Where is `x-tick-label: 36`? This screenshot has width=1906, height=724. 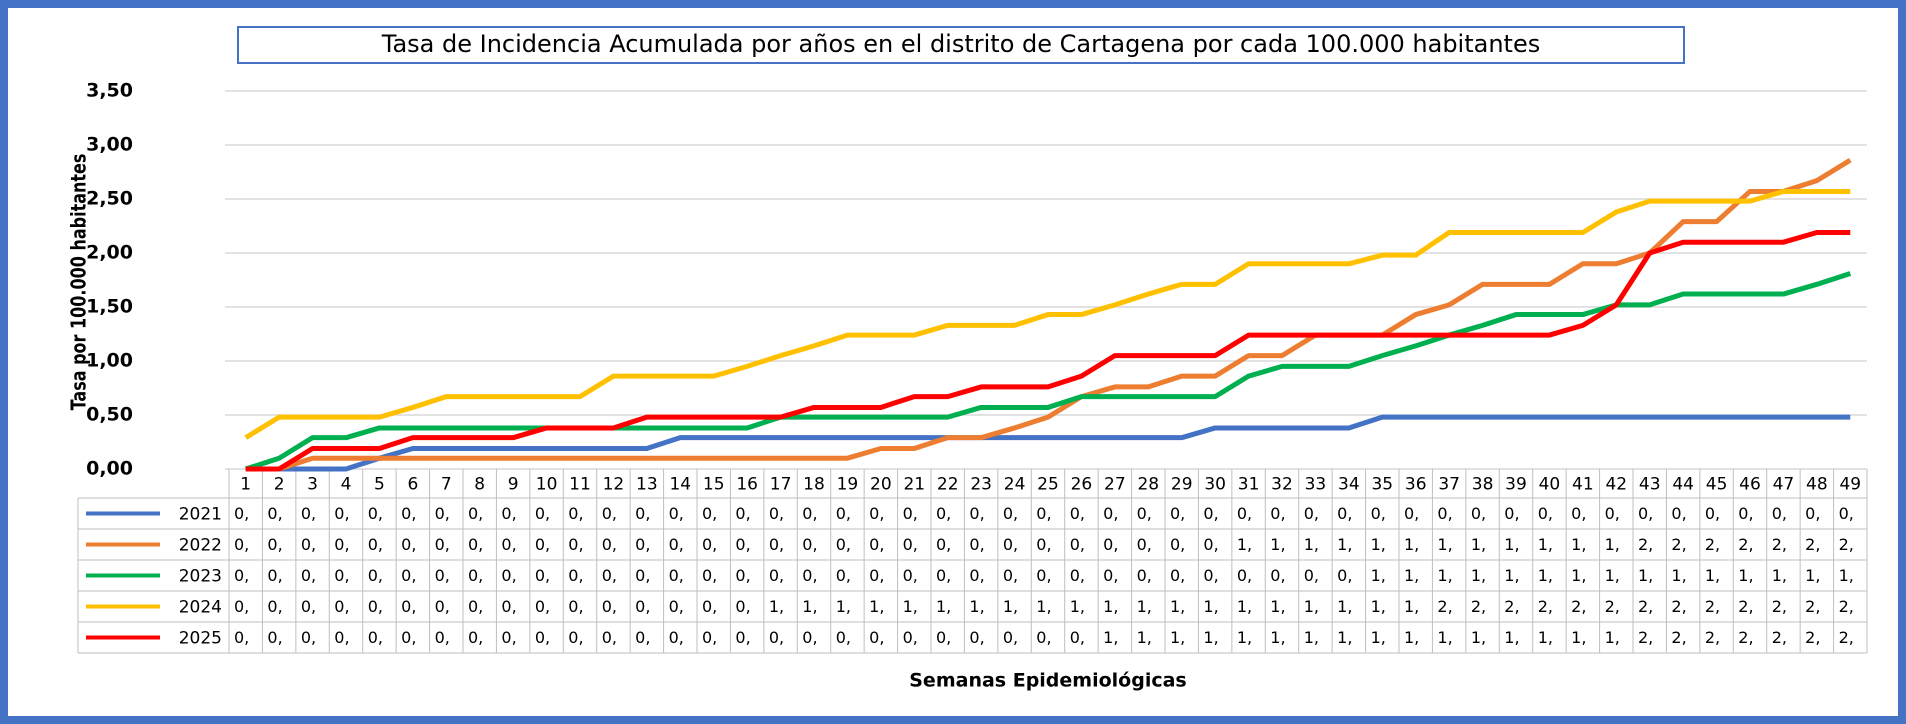
x-tick-label: 36 is located at coordinates (1416, 485).